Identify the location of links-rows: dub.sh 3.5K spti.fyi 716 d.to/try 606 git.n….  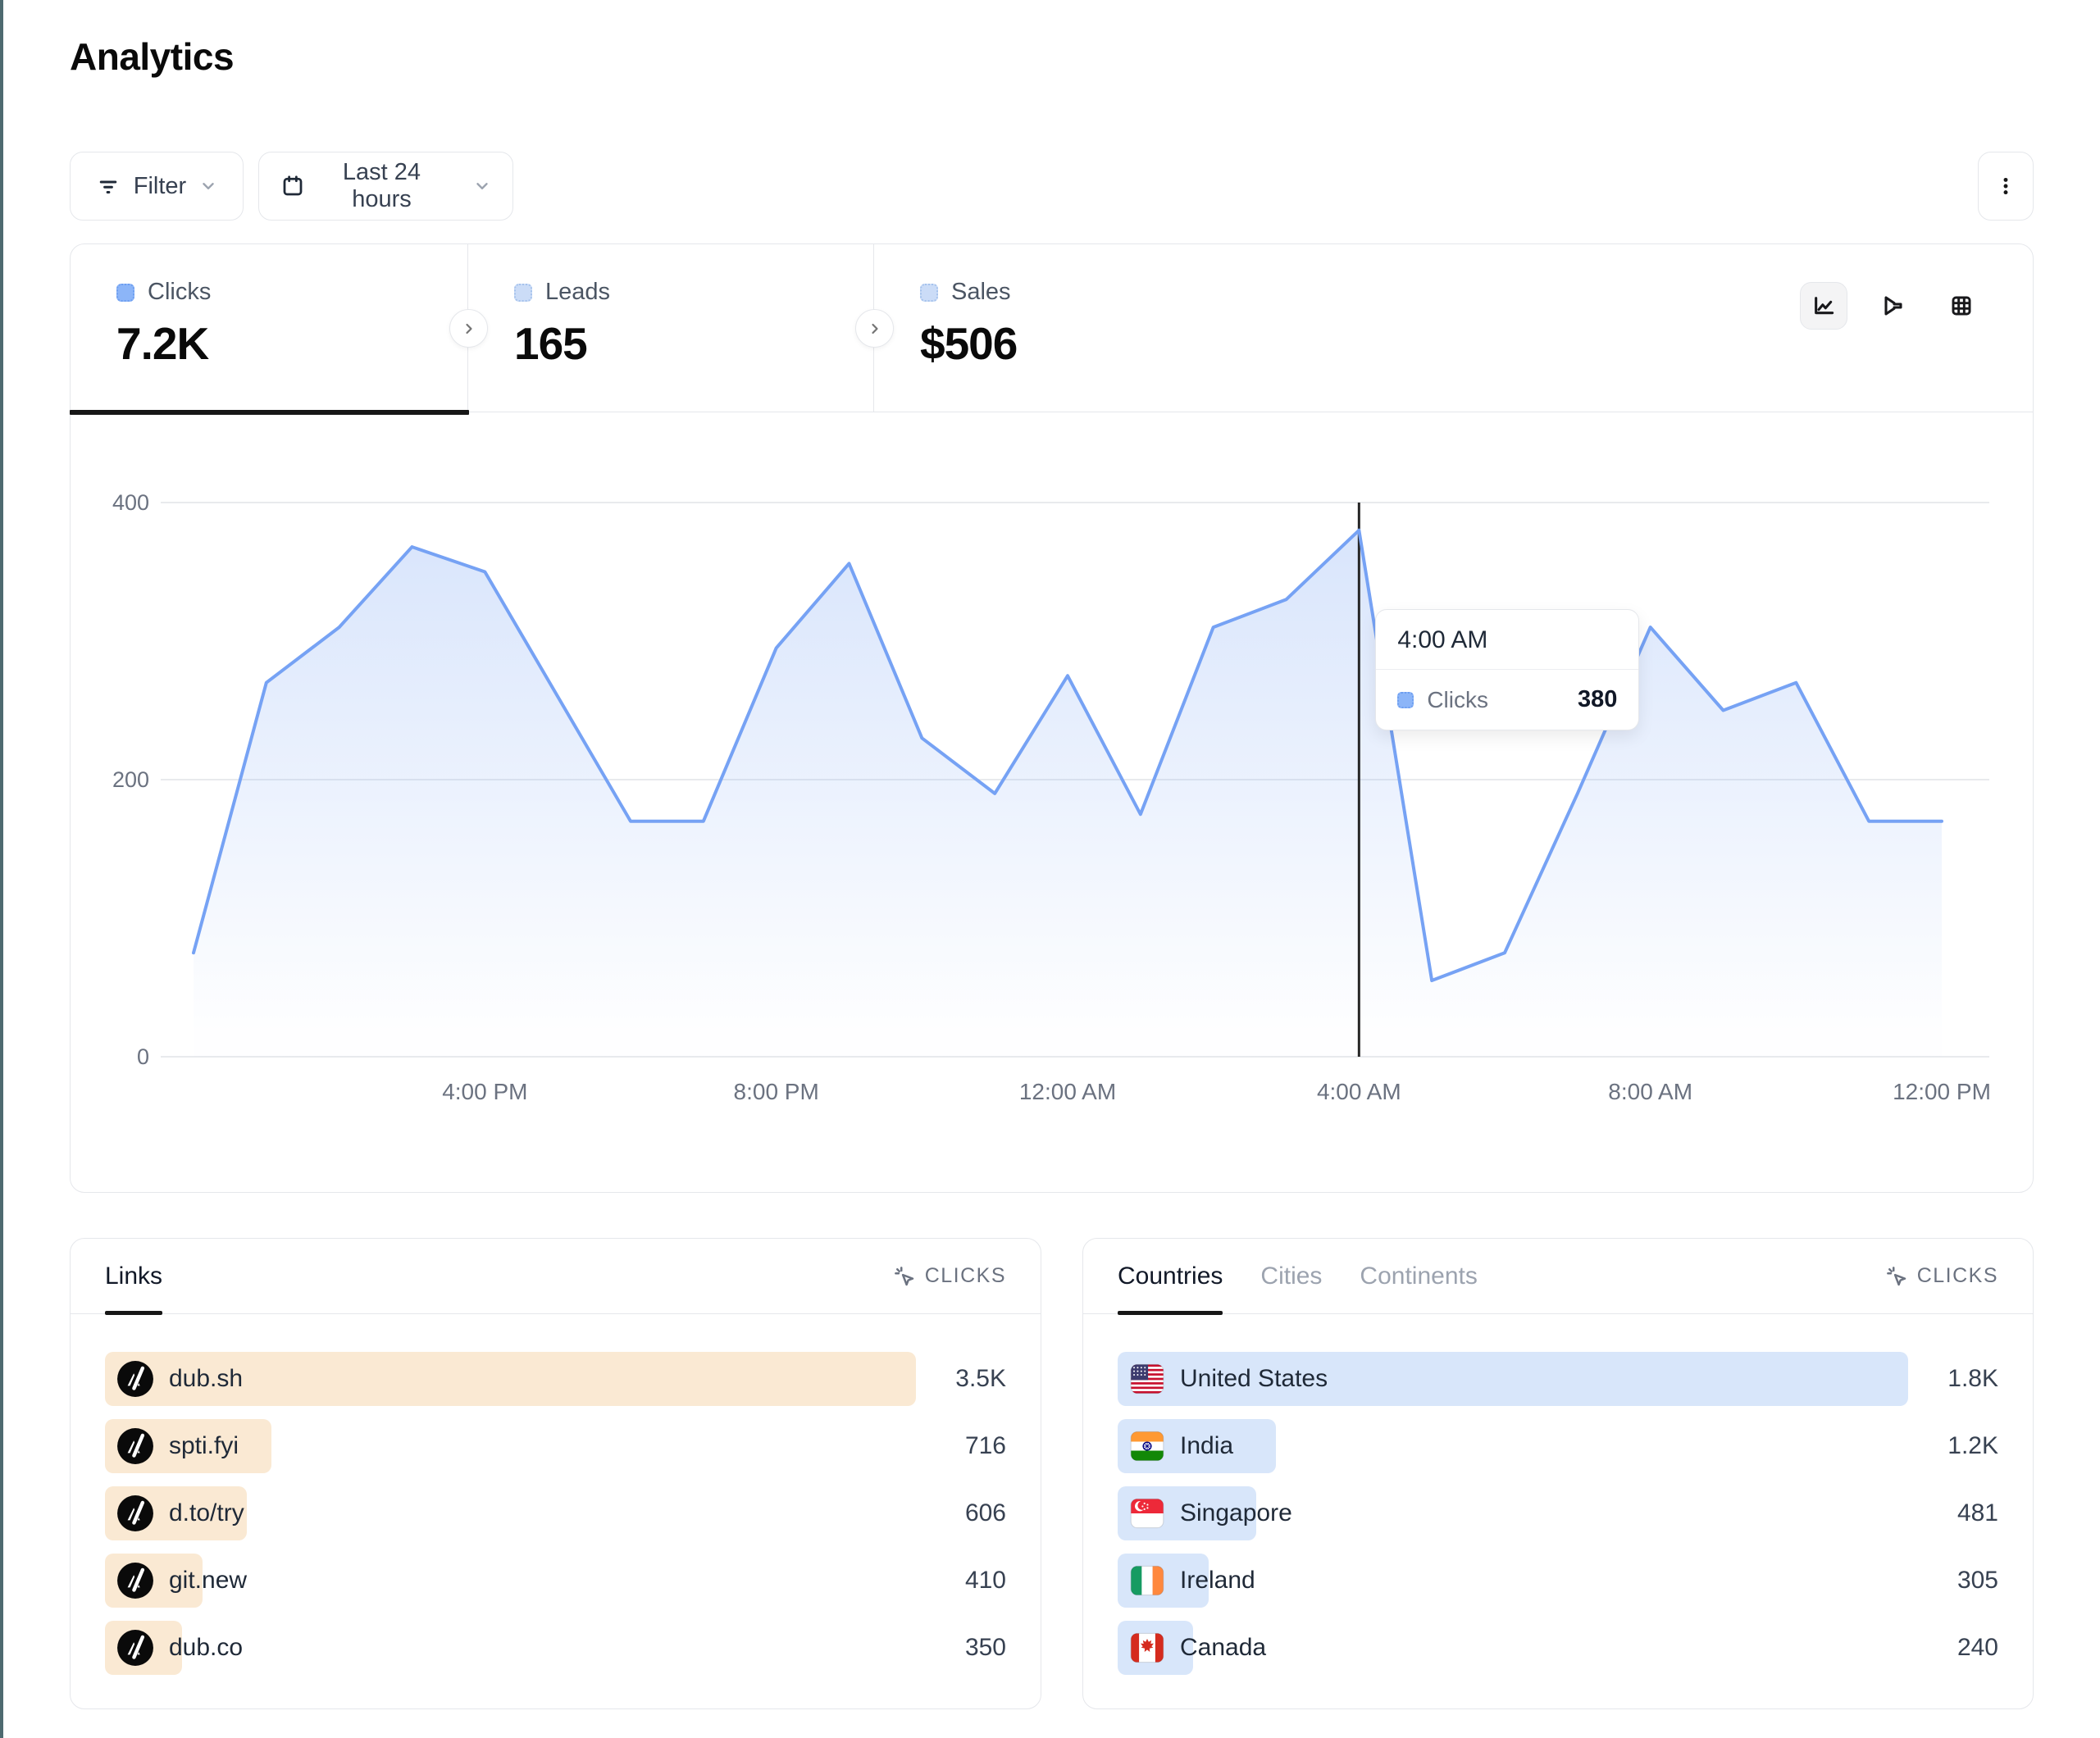
(556, 1494).